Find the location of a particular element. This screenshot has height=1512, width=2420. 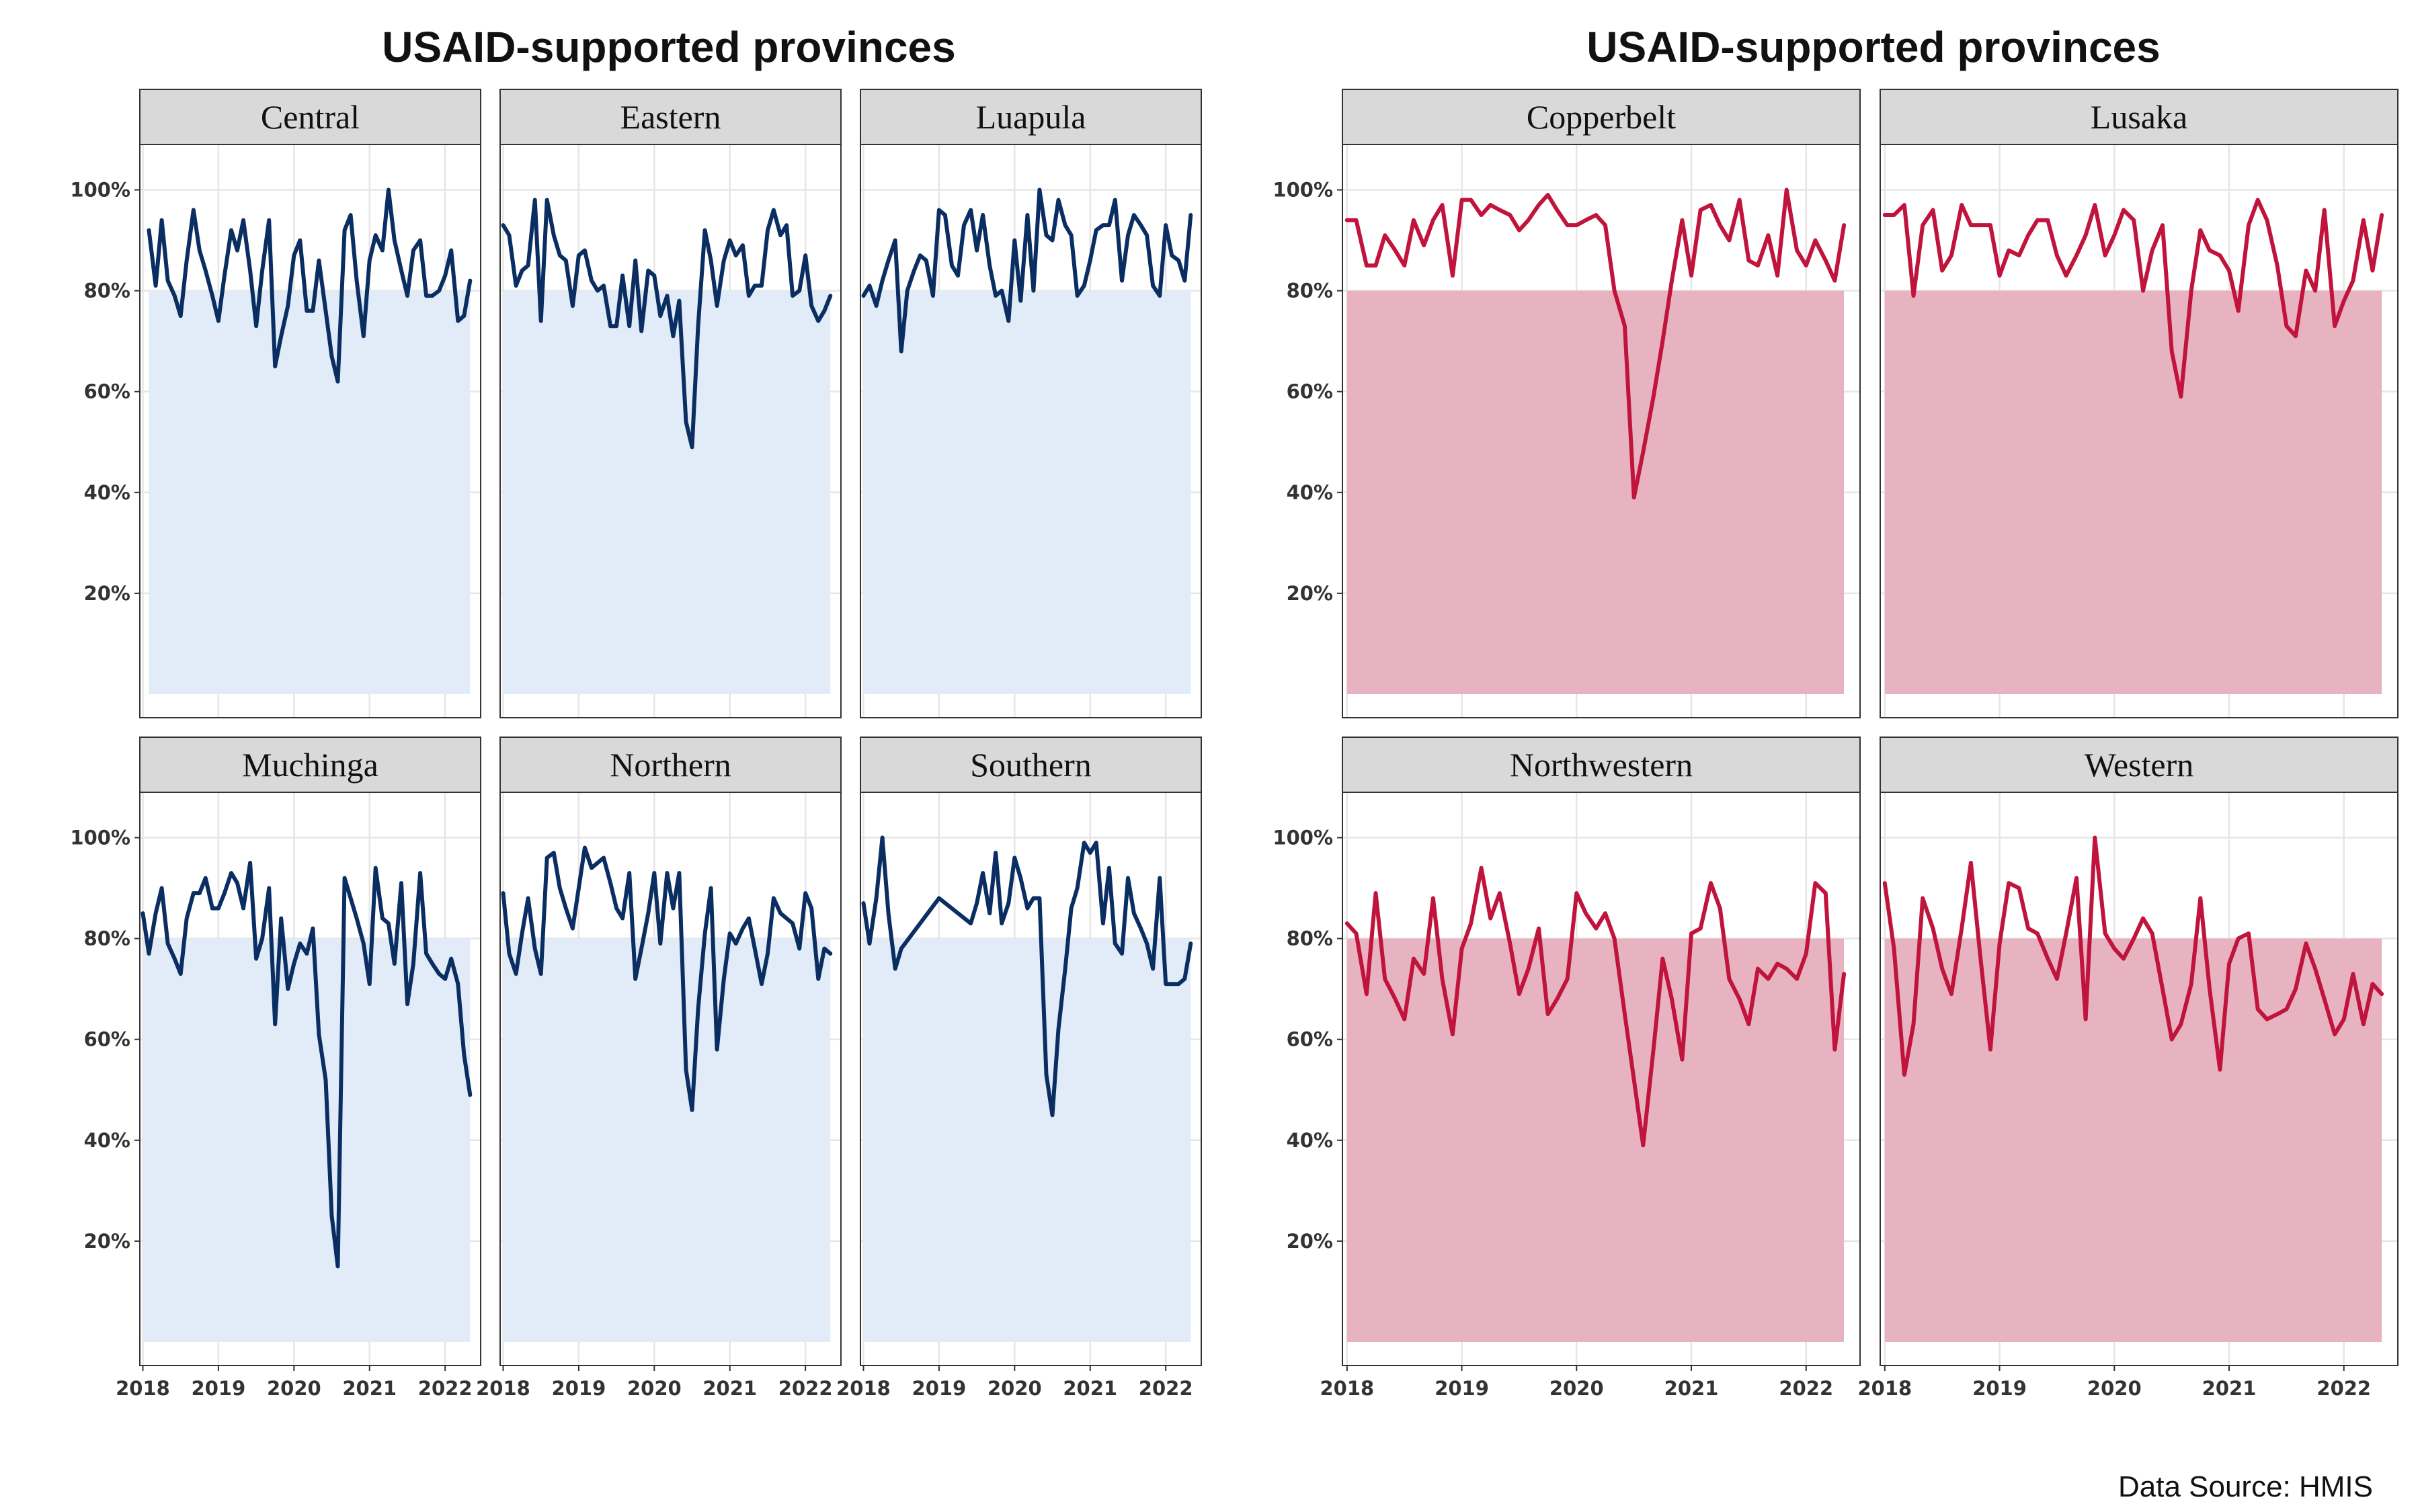

panel-strip-label: Northern is located at coordinates (670, 765).